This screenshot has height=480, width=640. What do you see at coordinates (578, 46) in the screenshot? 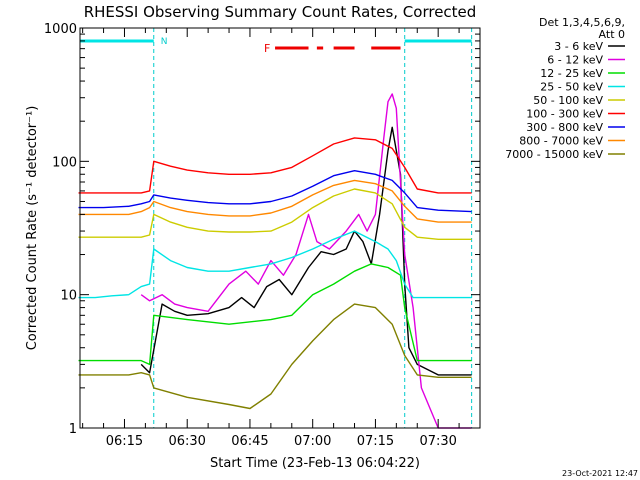
I see `legend-label-3-6-kev: 3 - 6 keV` at bounding box center [578, 46].